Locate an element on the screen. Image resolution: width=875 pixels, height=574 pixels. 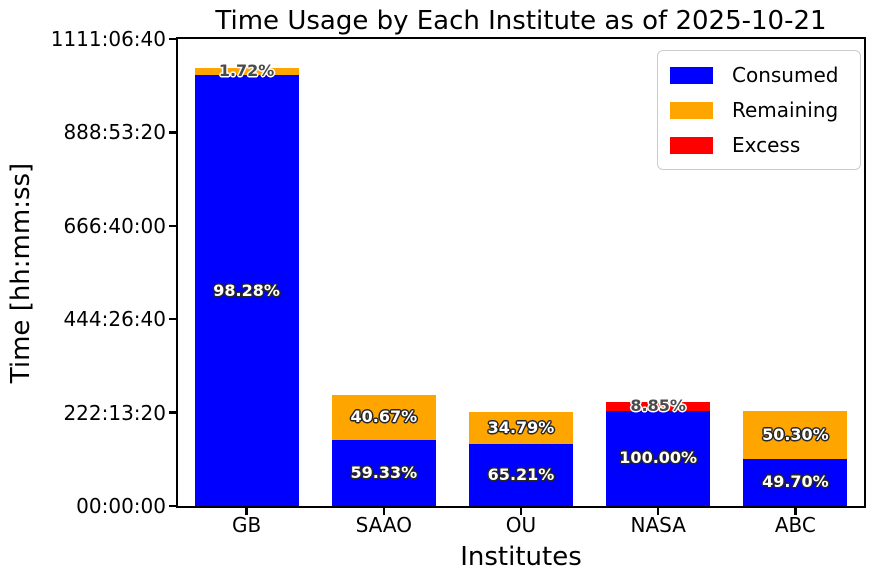
legend: Consumed Remaining Excess is located at coordinates (759, 110).